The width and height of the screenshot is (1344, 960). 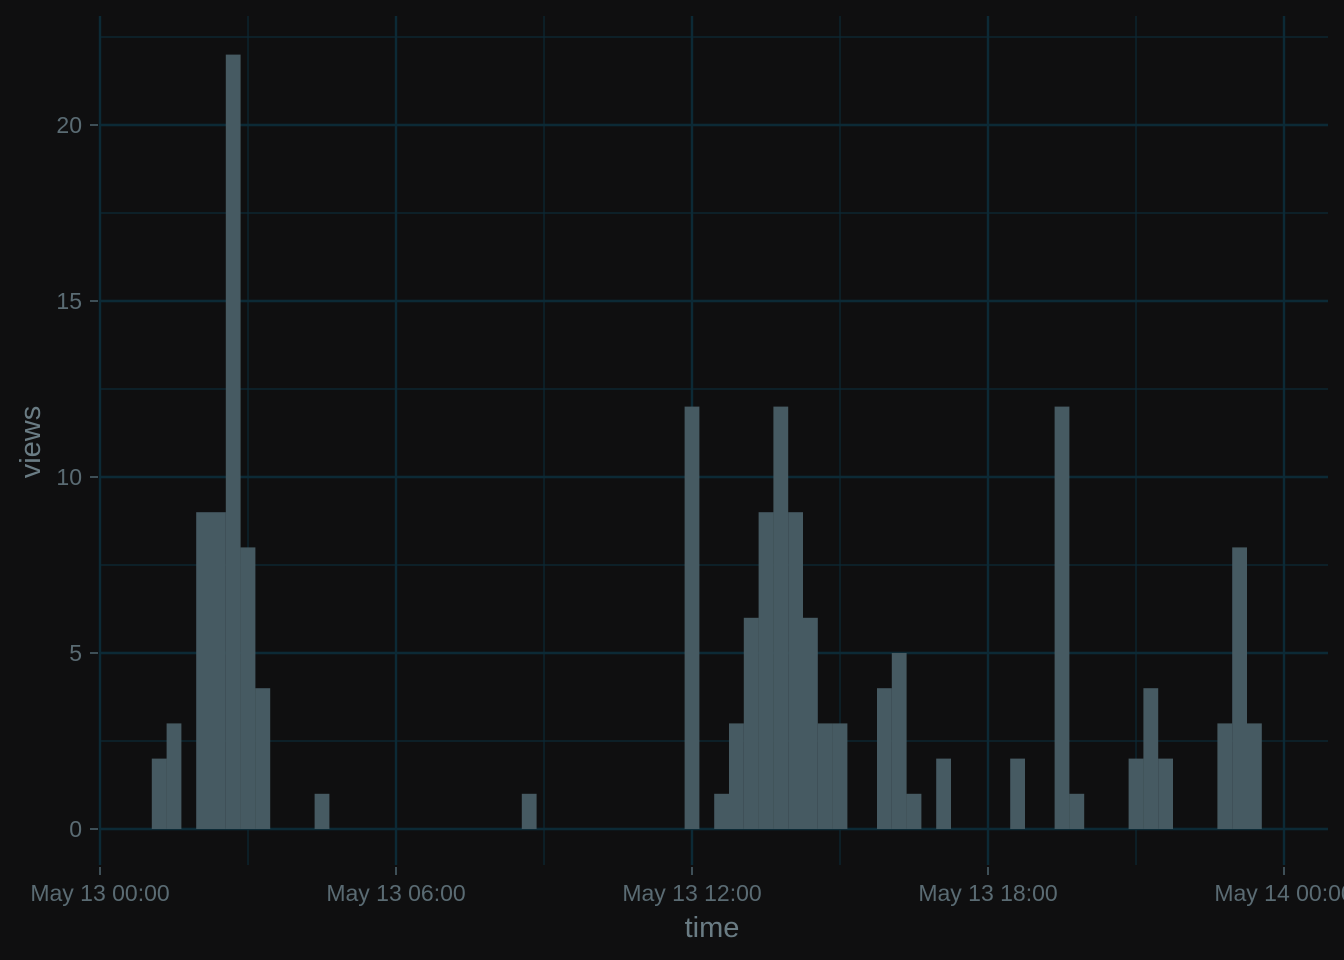 I want to click on x-axis-title: time, so click(x=712, y=928).